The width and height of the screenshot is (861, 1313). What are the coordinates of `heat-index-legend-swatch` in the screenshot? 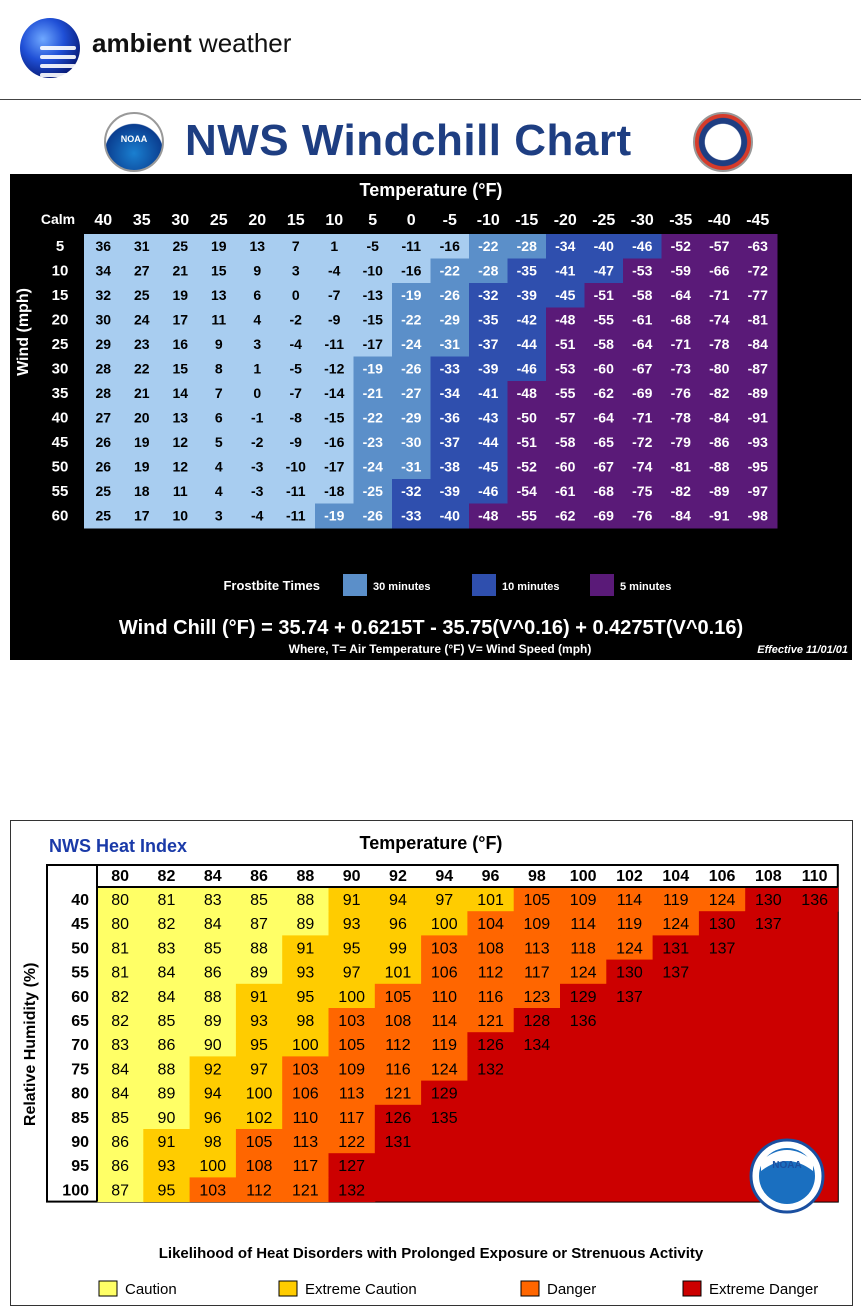 It's located at (108, 1288).